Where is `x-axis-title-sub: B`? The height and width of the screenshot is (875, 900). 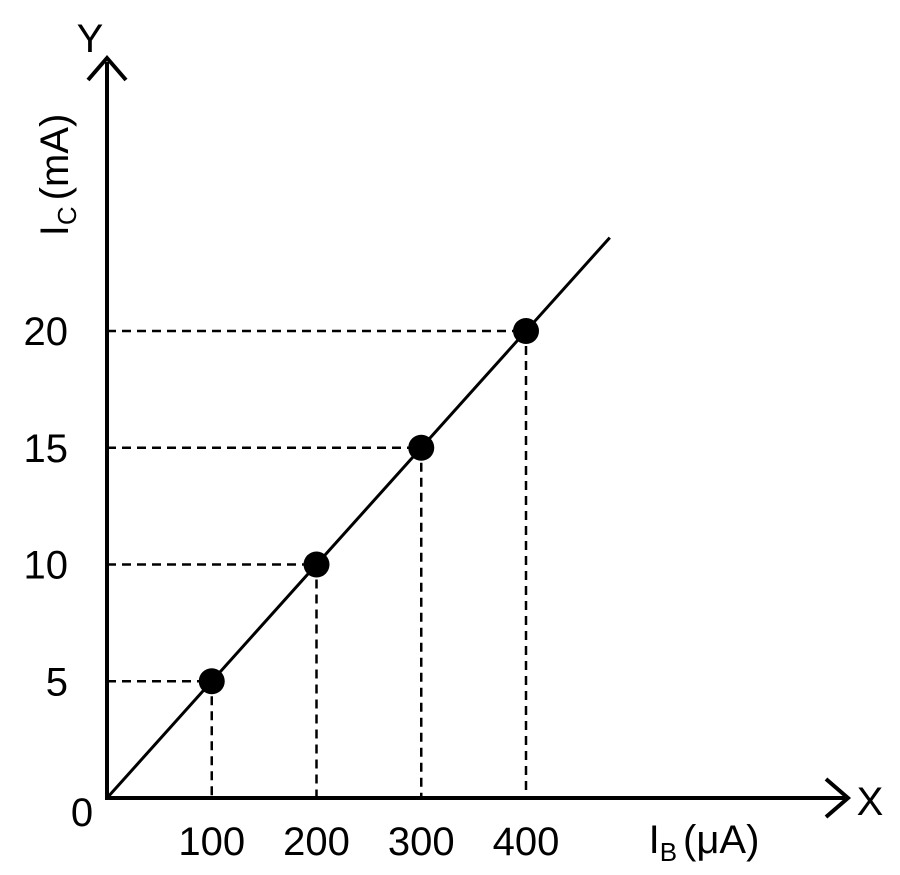
x-axis-title-sub: B is located at coordinates (668, 852).